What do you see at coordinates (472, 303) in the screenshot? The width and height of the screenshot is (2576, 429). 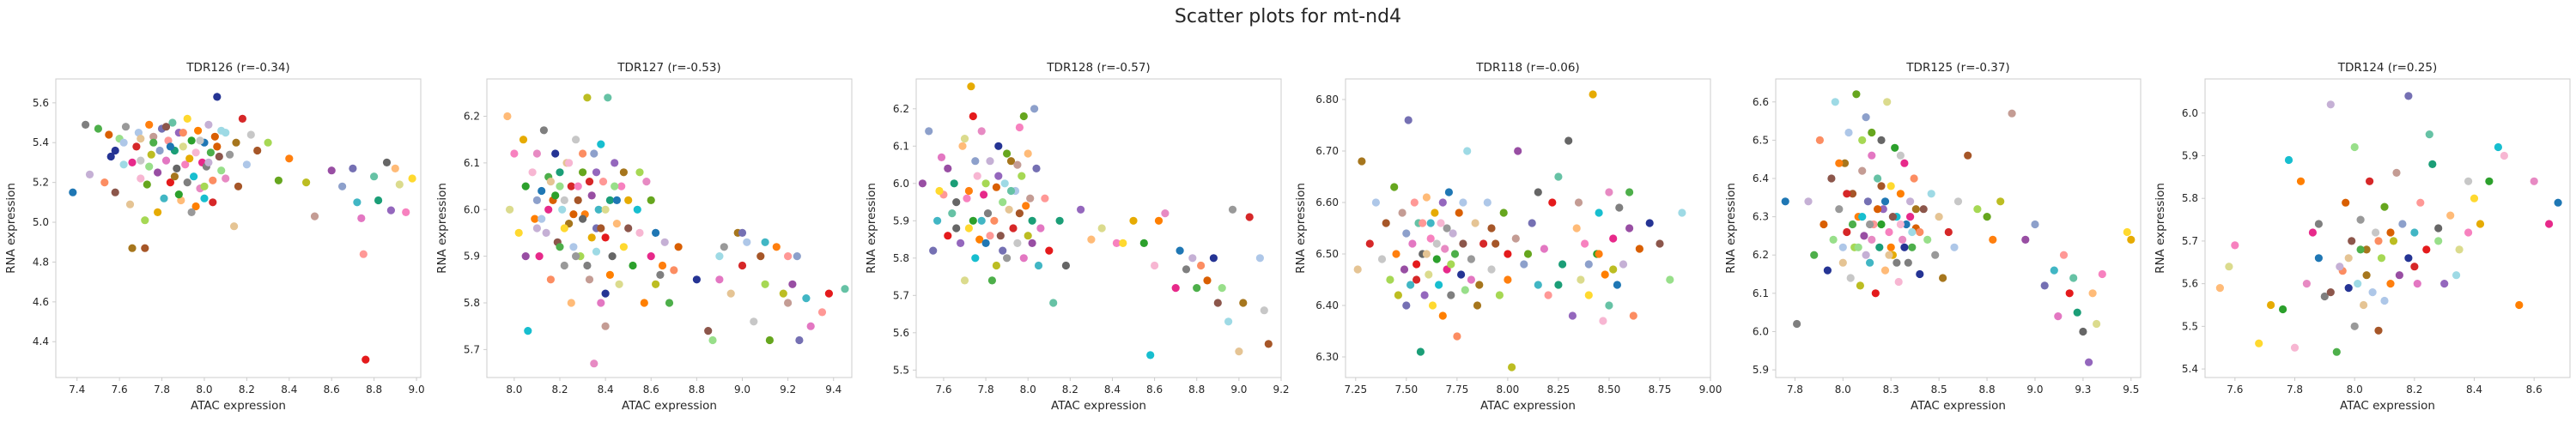 I see `y-tick-label: 5.8` at bounding box center [472, 303].